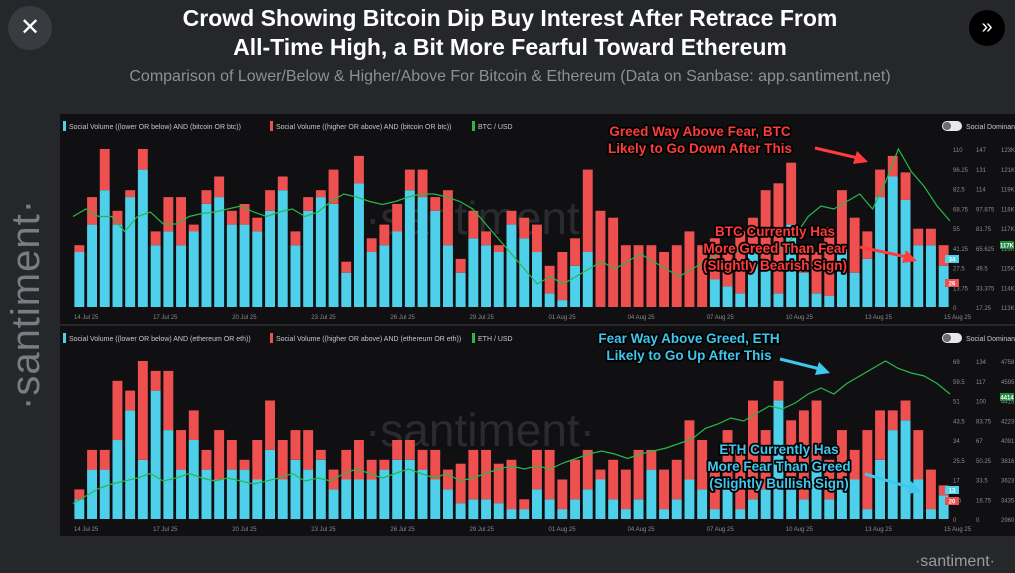  Describe the element at coordinates (883, 252) in the screenshot. I see `annotation-arrow` at that location.